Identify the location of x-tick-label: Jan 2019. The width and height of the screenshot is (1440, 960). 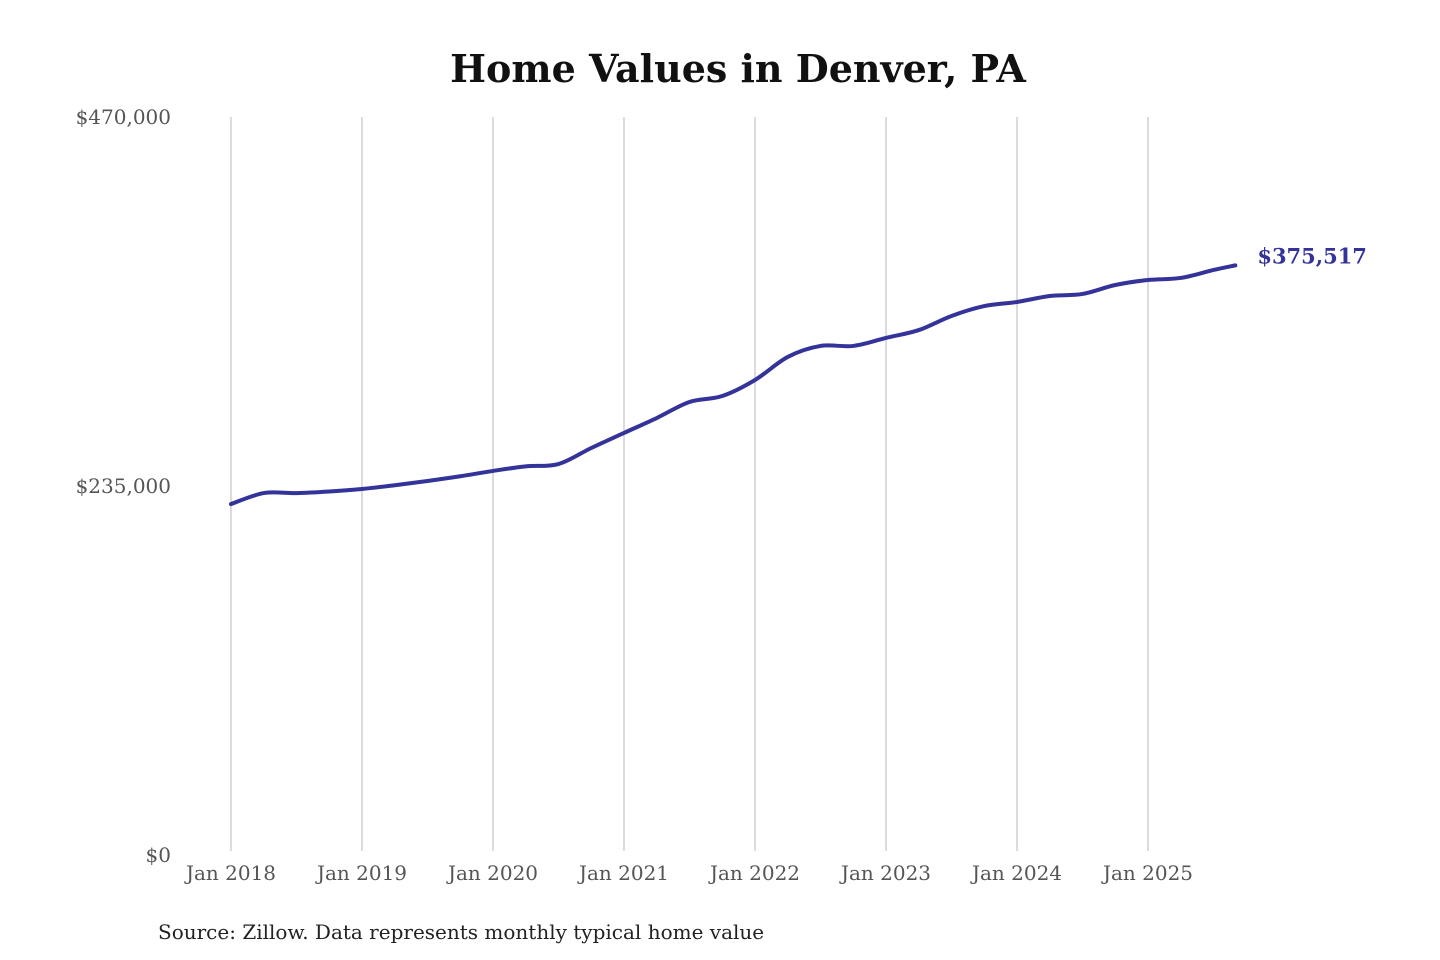
(361, 873).